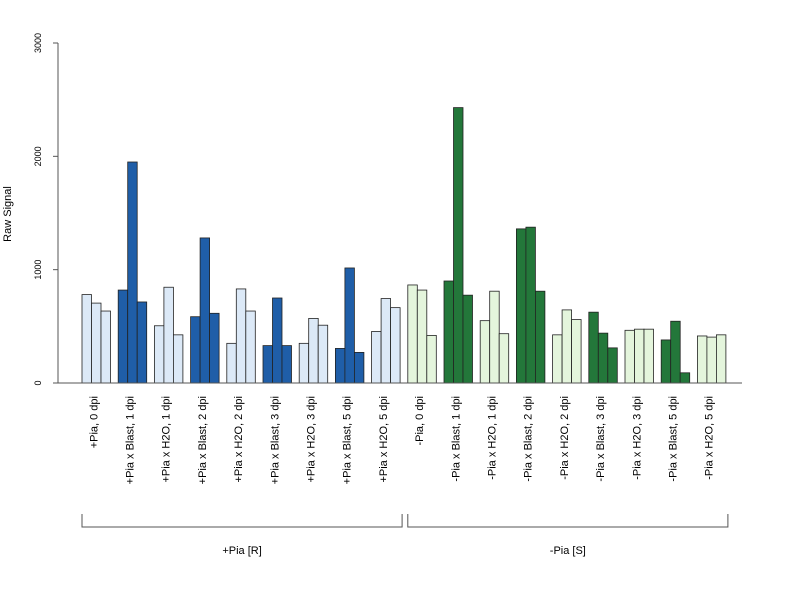 The height and width of the screenshot is (600, 800). Describe the element at coordinates (38, 382) in the screenshot. I see `y-tick-label: 0` at that location.